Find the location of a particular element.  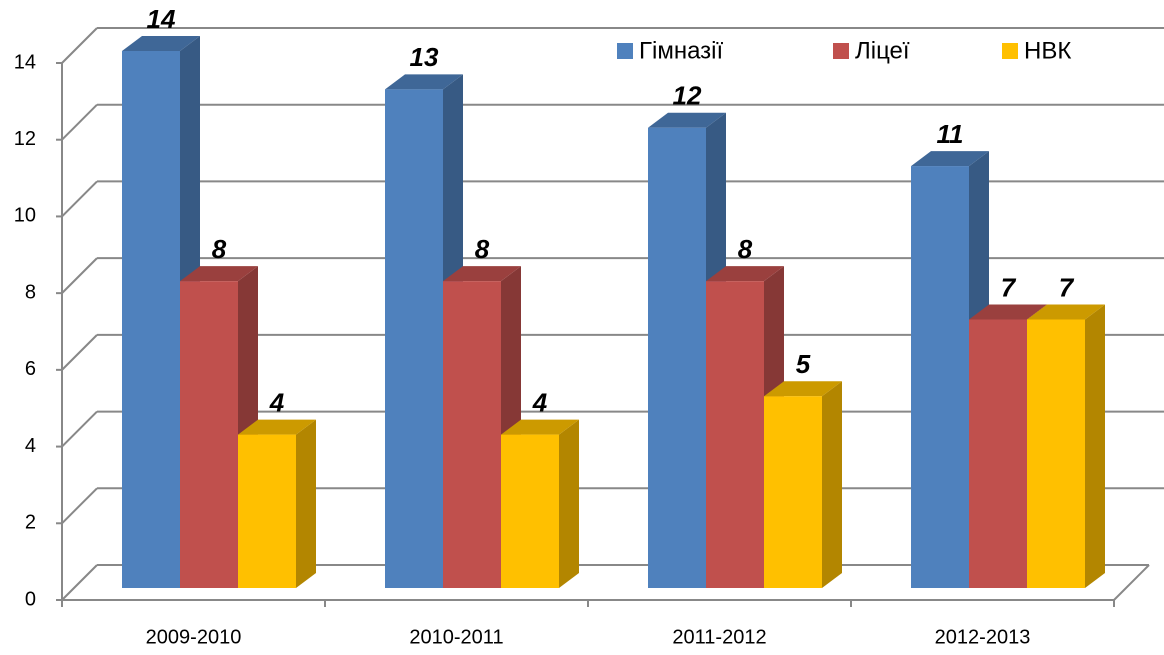

x-tick-label: 2010-2011 is located at coordinates (456, 637).